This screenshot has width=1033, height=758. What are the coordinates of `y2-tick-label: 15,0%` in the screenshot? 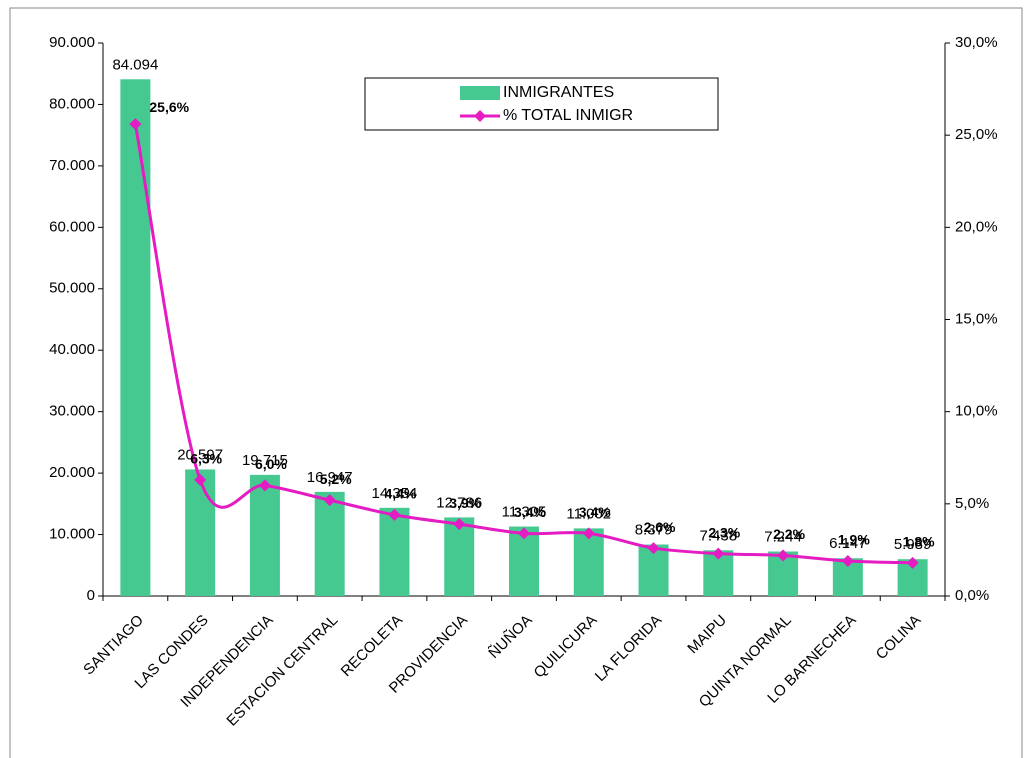 It's located at (976, 318).